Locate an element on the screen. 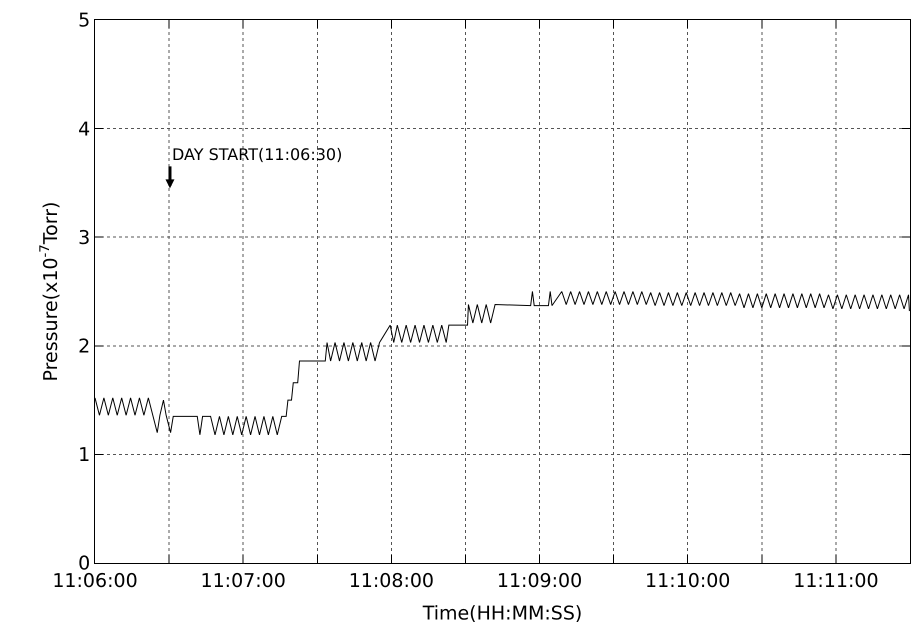 This screenshot has height=643, width=920. x-tick-label: 11:08:00 is located at coordinates (391, 581).